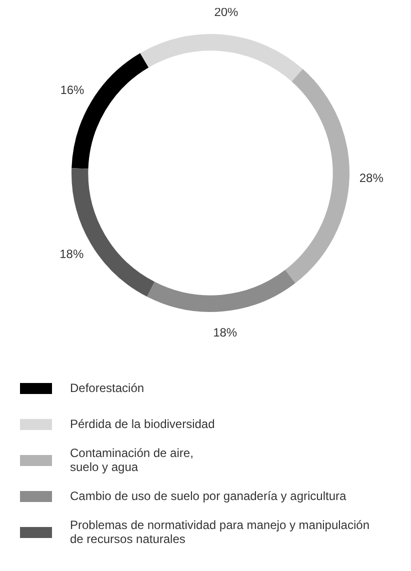 This screenshot has height=571, width=411. Describe the element at coordinates (220, 532) in the screenshot. I see `legend-label: Problemas de normatividad para manejo y manipulación de recursos naturales` at that location.